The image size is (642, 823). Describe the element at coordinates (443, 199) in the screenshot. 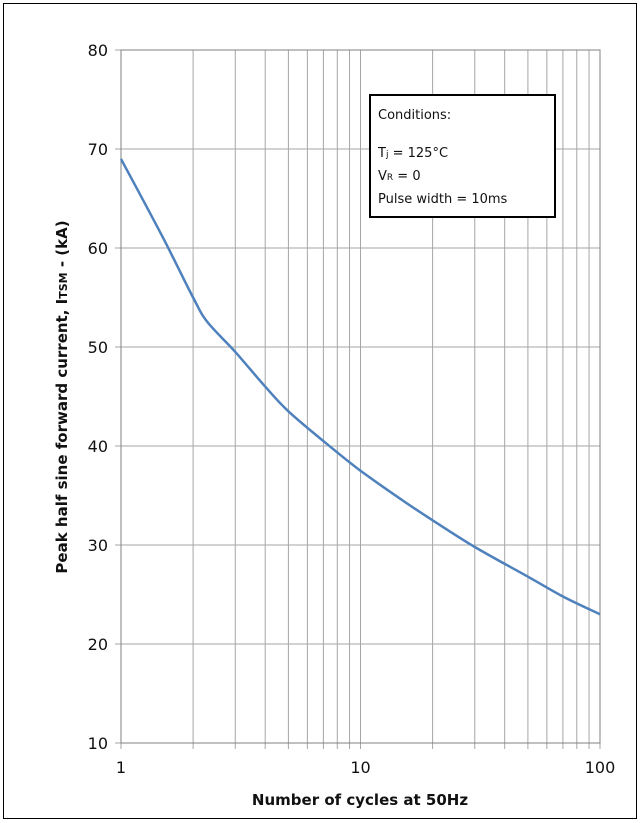

I see `conditions-line-pulse: Pulse width = 10ms` at that location.